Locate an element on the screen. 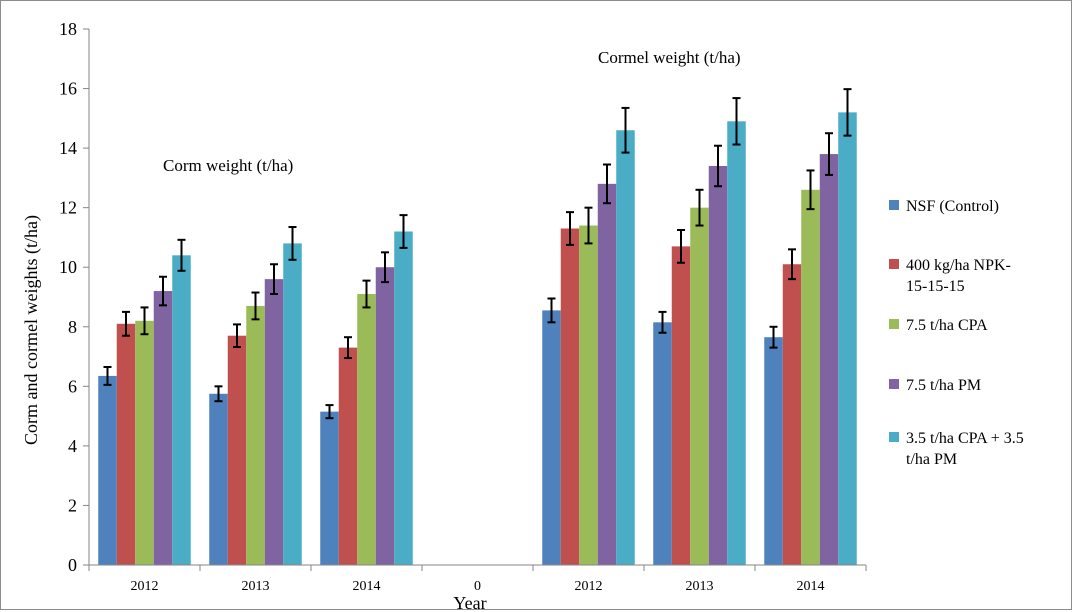 This screenshot has width=1074, height=612. y-tick-label: 4 is located at coordinates (72, 446).